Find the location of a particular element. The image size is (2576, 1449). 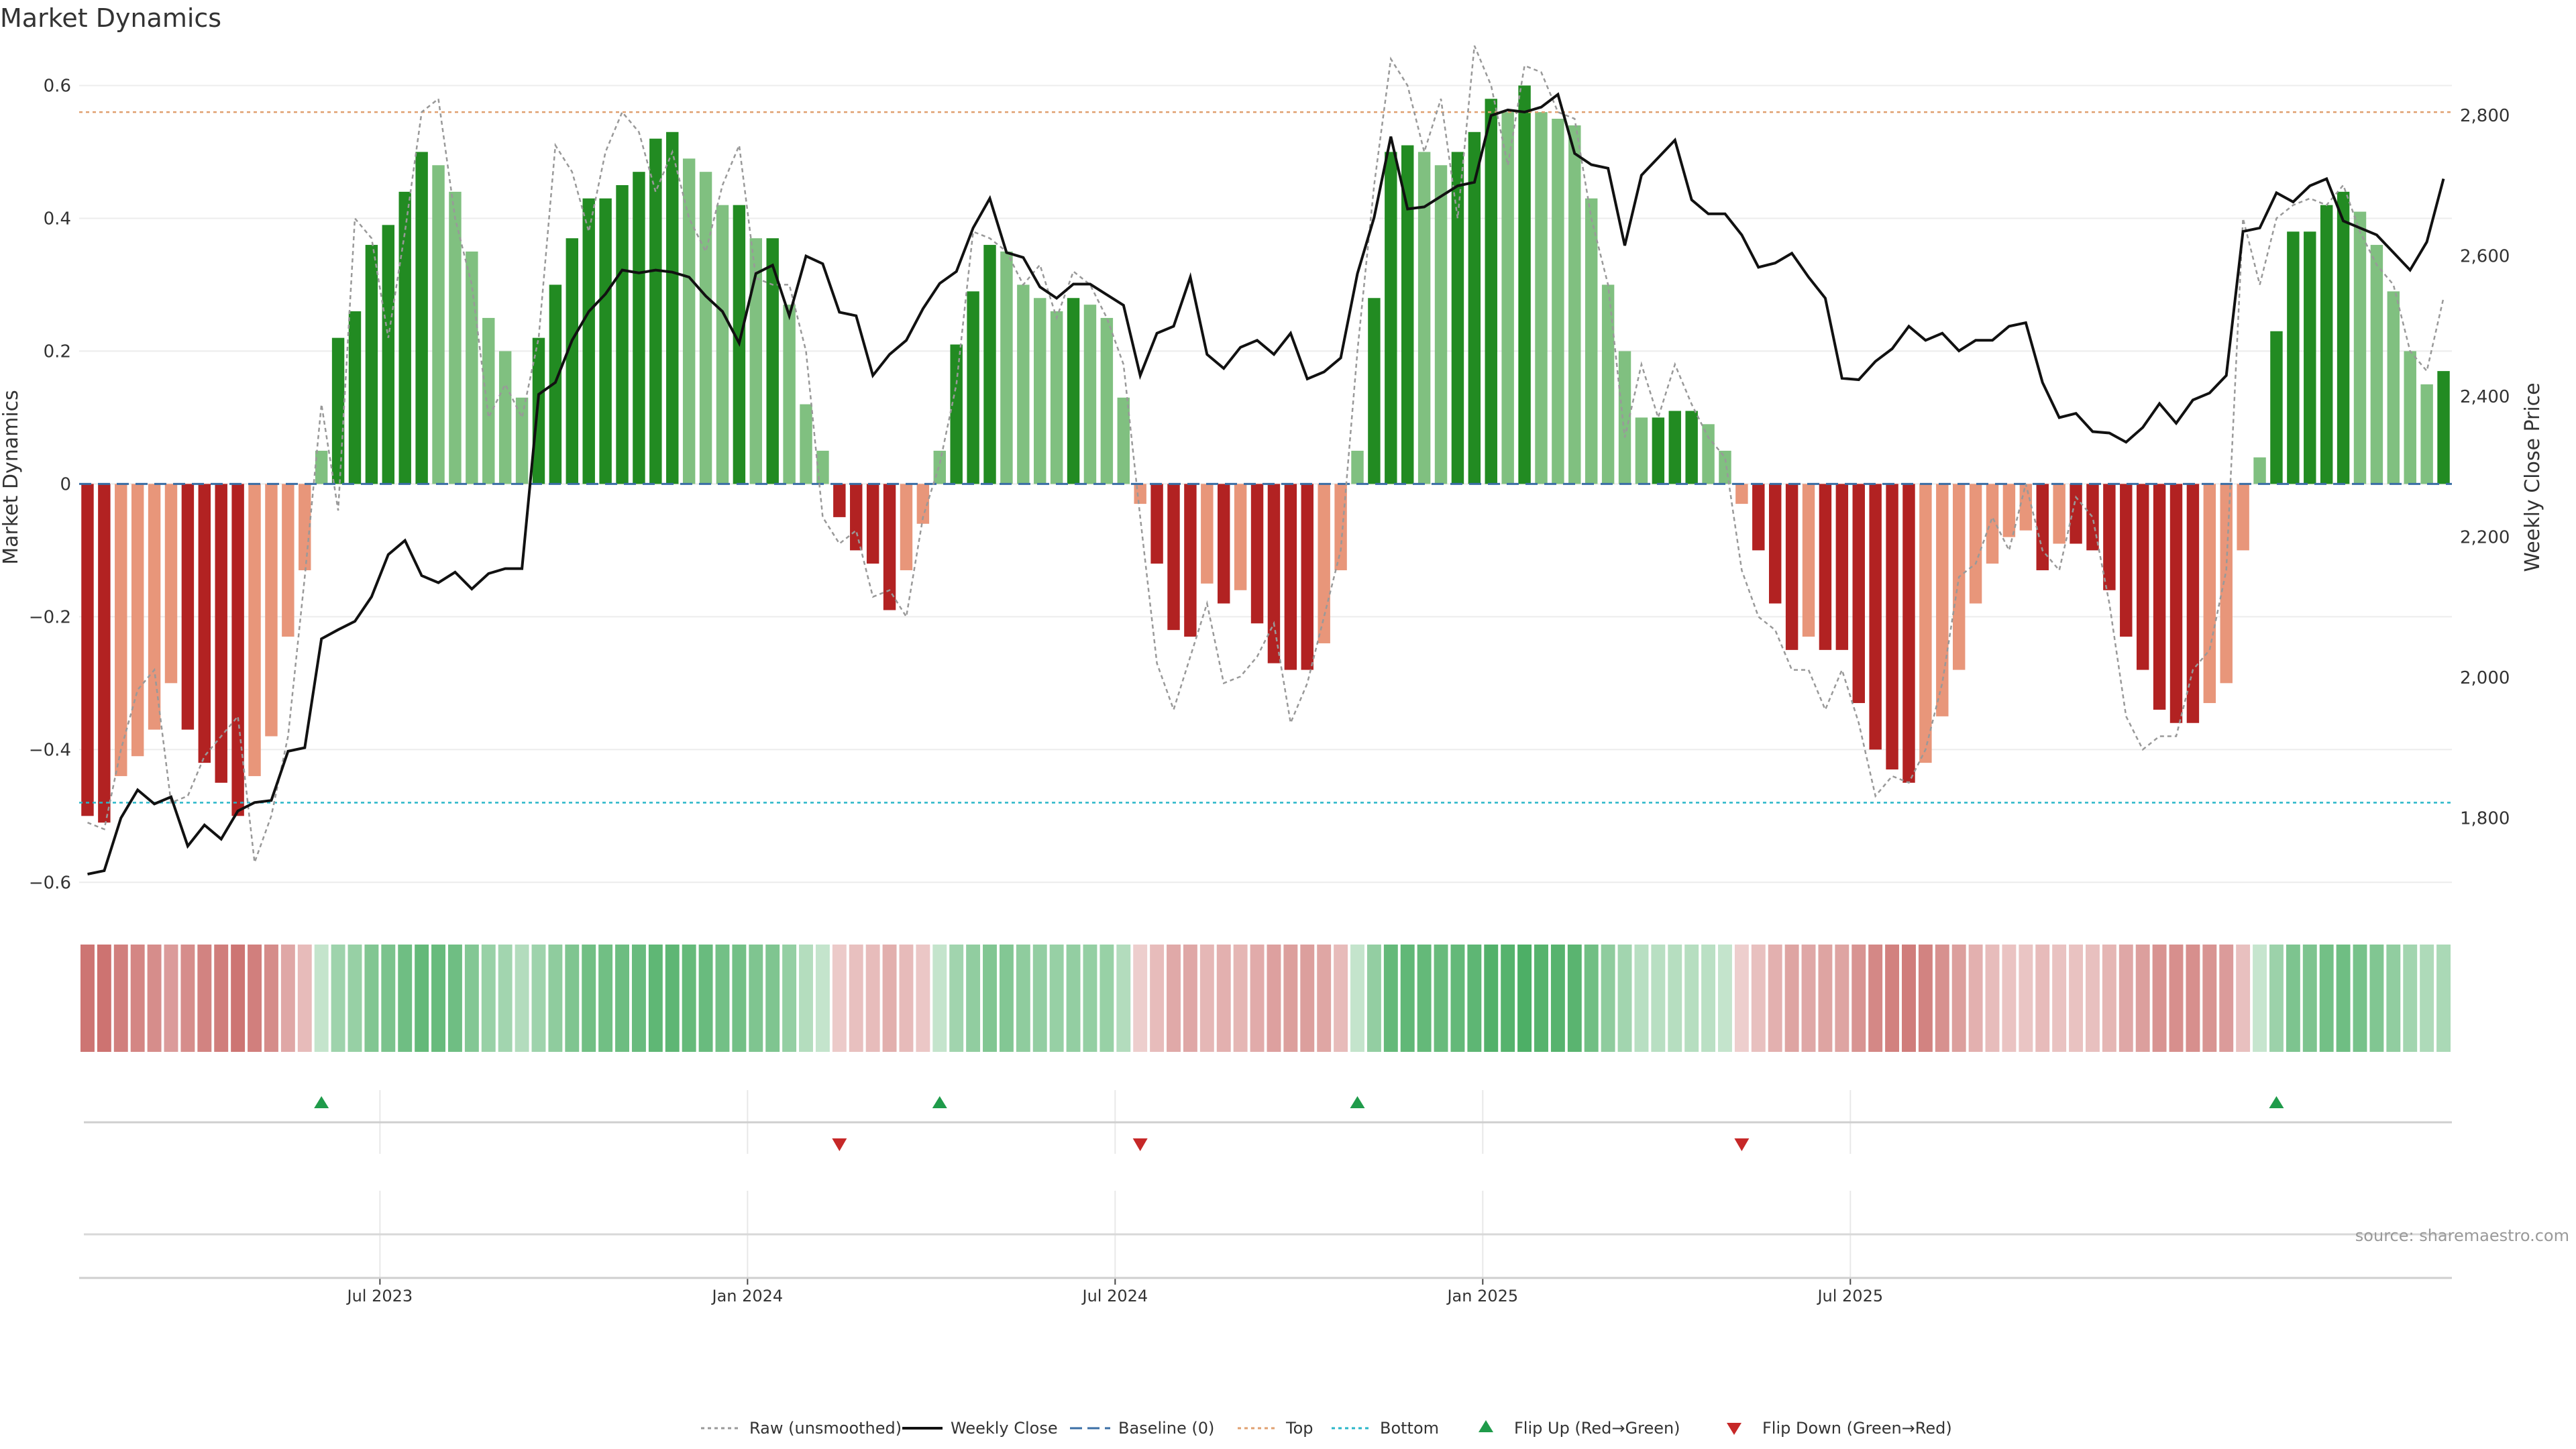

legend-item: Bottom is located at coordinates (1385, 1428).